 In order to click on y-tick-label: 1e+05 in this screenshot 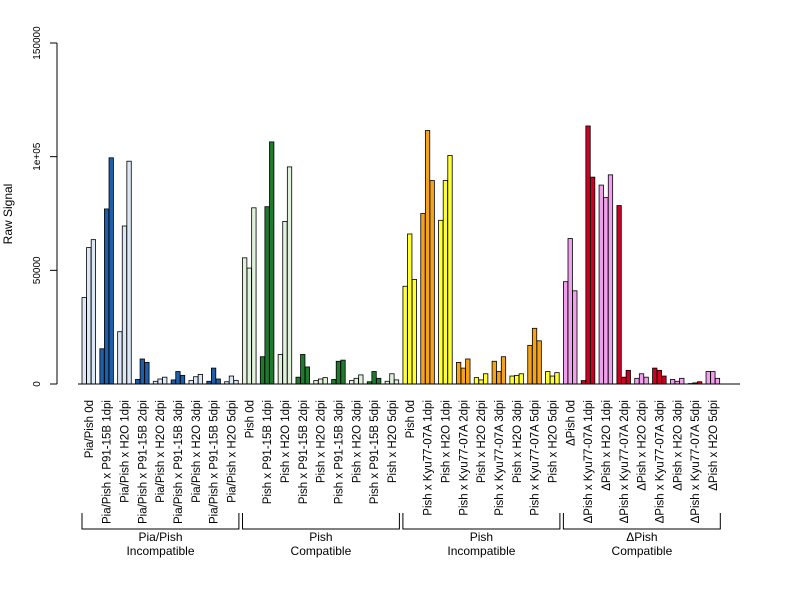, I will do `click(37, 156)`.